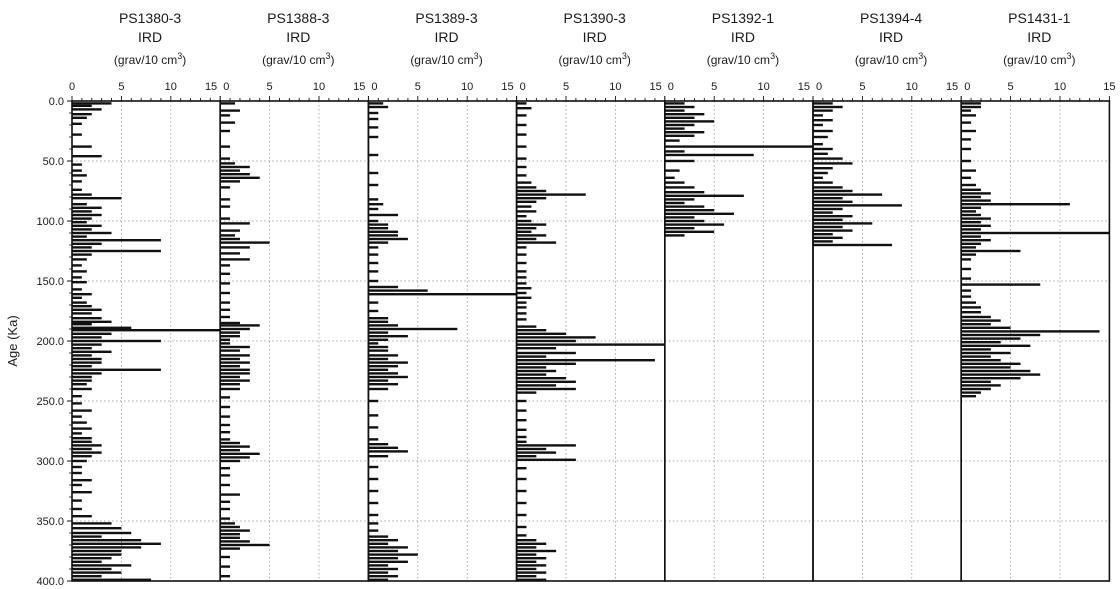 The image size is (1120, 589). Describe the element at coordinates (595, 59) in the screenshot. I see `panel-unit: (grav/10 cm3)` at that location.